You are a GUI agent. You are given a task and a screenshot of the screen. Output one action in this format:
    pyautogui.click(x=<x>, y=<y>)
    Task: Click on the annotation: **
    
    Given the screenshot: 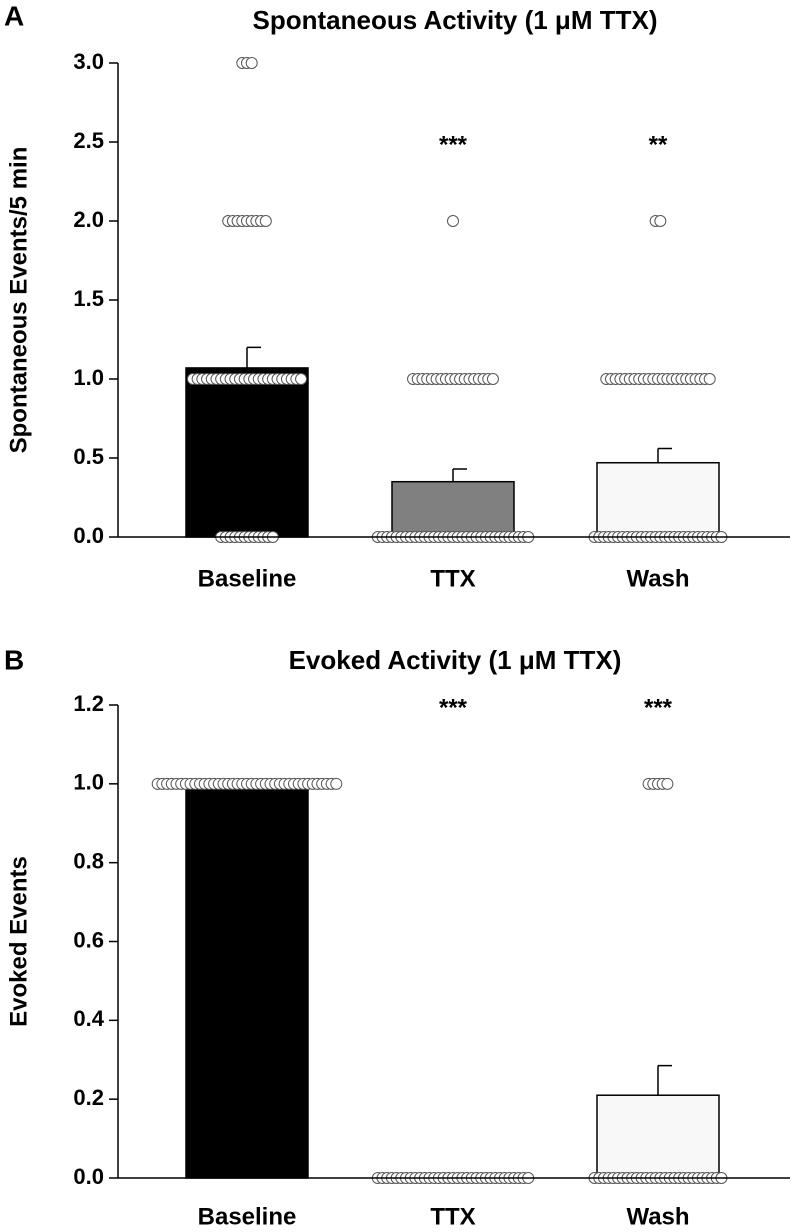 What is the action you would take?
    pyautogui.click(x=658, y=144)
    